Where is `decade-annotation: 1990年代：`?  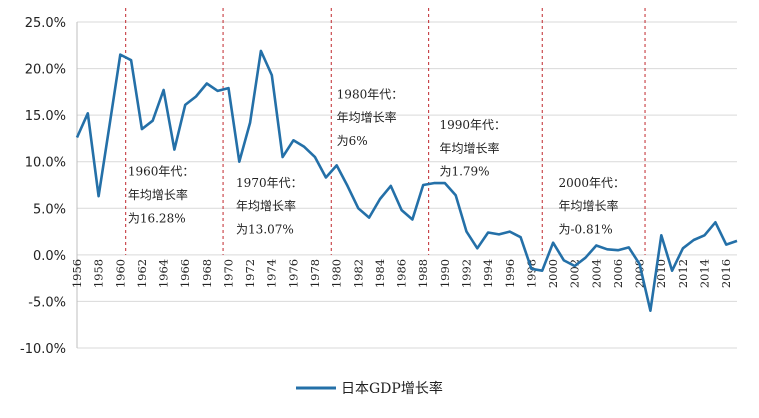 decade-annotation: 1990年代： is located at coordinates (472, 125).